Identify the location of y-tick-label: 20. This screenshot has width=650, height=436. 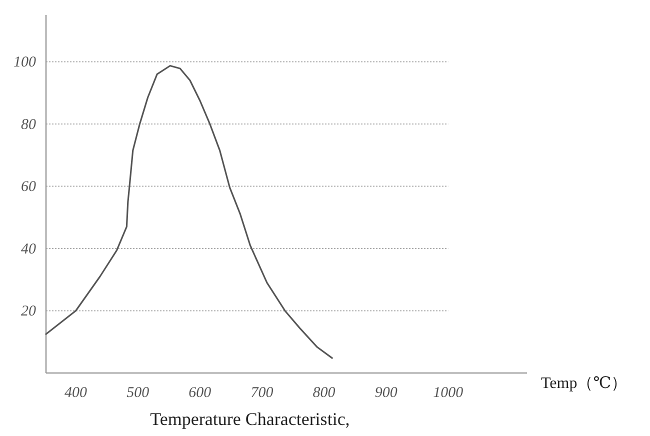
(28, 312).